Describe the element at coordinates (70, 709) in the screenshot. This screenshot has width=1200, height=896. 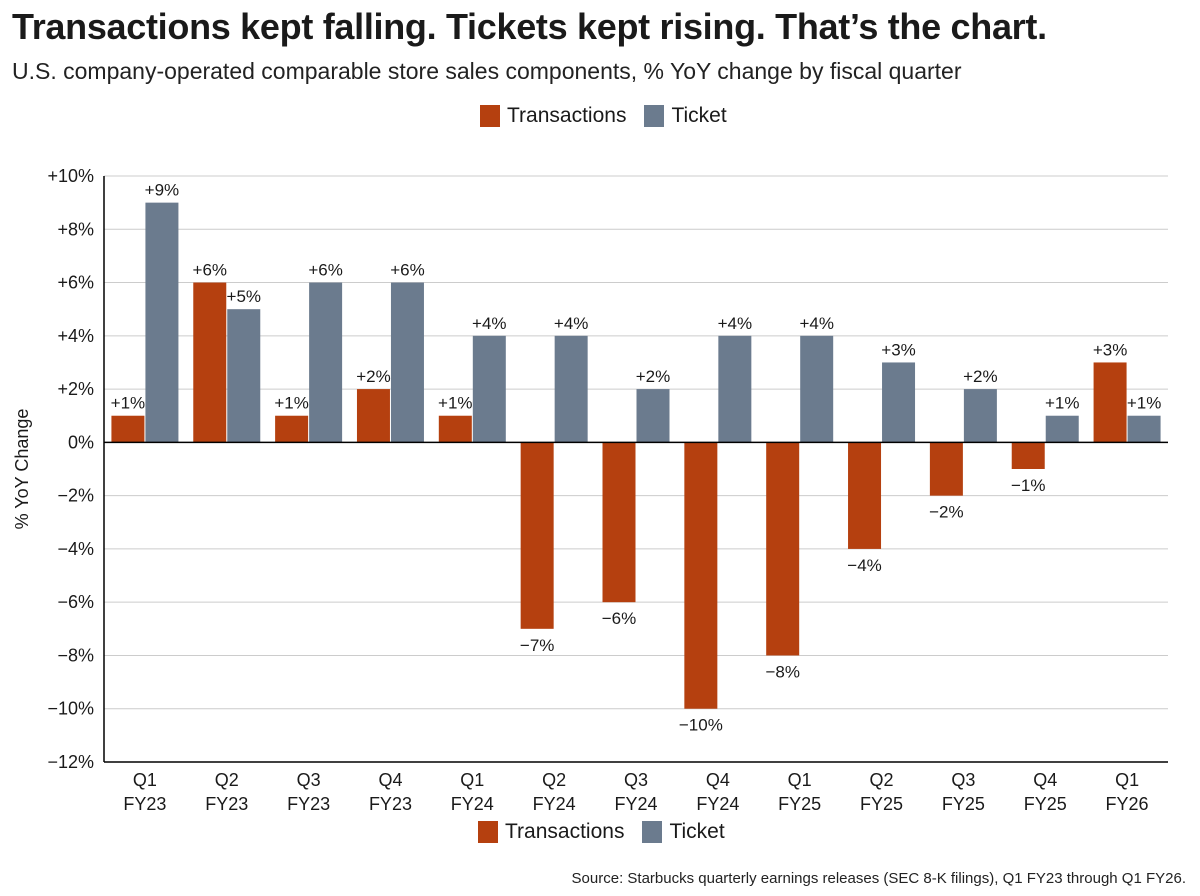
I see `y-tick-label: −10%` at that location.